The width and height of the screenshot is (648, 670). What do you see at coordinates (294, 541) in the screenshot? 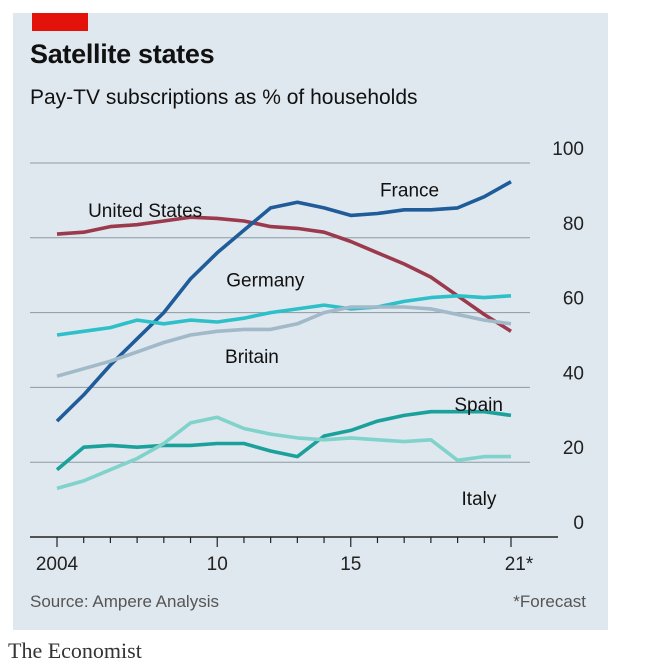
I see `x-axis` at bounding box center [294, 541].